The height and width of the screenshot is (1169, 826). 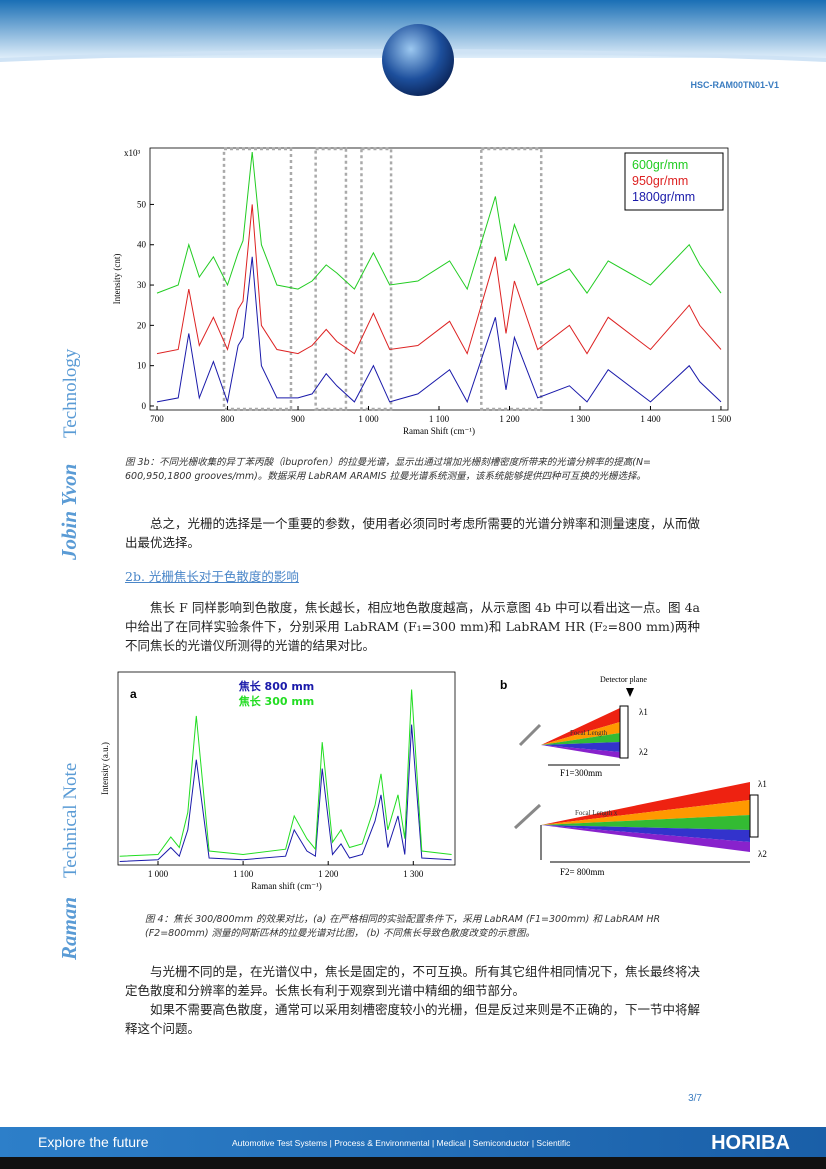 What do you see at coordinates (582, 872) in the screenshot?
I see `f2-label: F2= 800mm` at bounding box center [582, 872].